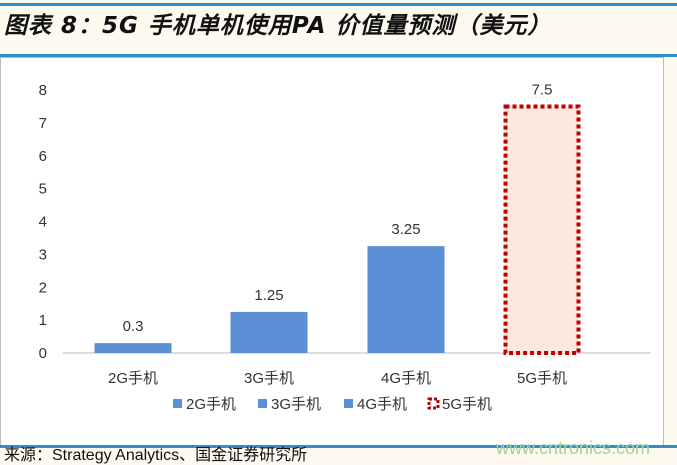 The height and width of the screenshot is (465, 677). I want to click on watermark: www.cntronics.com, so click(573, 448).